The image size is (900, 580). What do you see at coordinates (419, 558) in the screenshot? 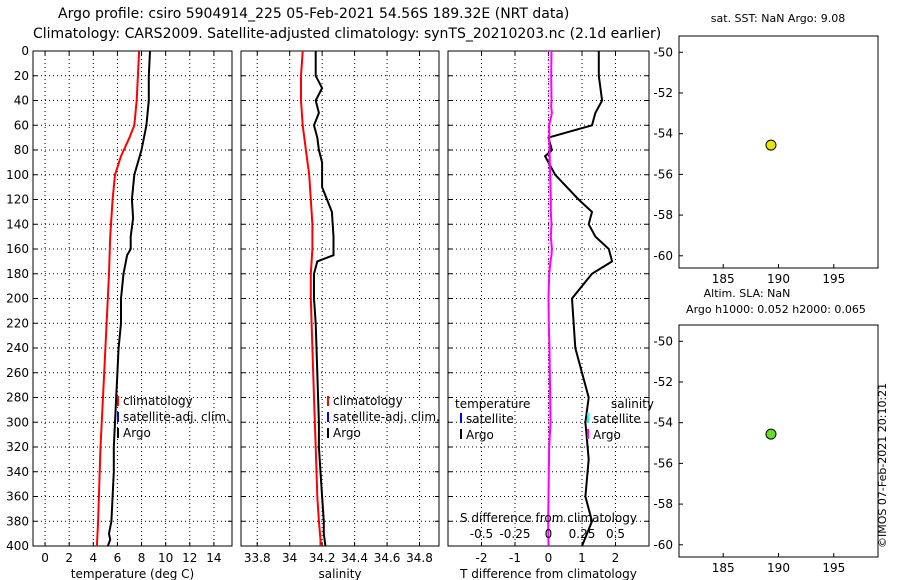
I see `salinity-xtick-label: 34.8` at bounding box center [419, 558].